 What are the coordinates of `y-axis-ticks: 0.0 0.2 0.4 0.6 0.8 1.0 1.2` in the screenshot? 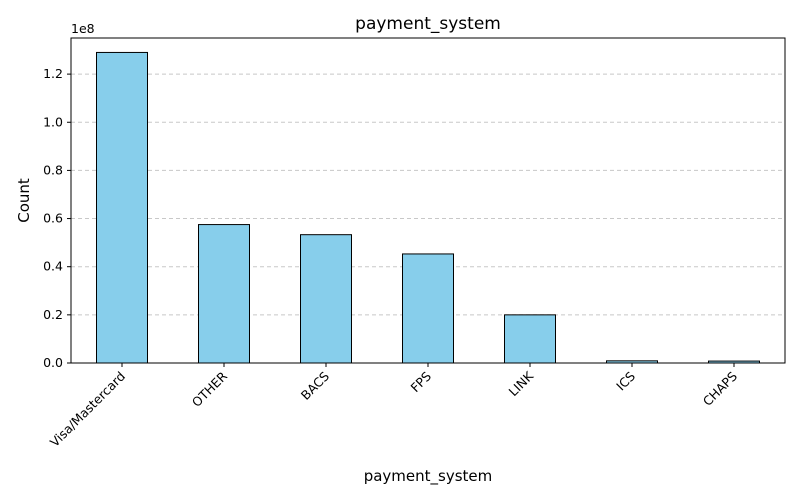 It's located at (57, 218).